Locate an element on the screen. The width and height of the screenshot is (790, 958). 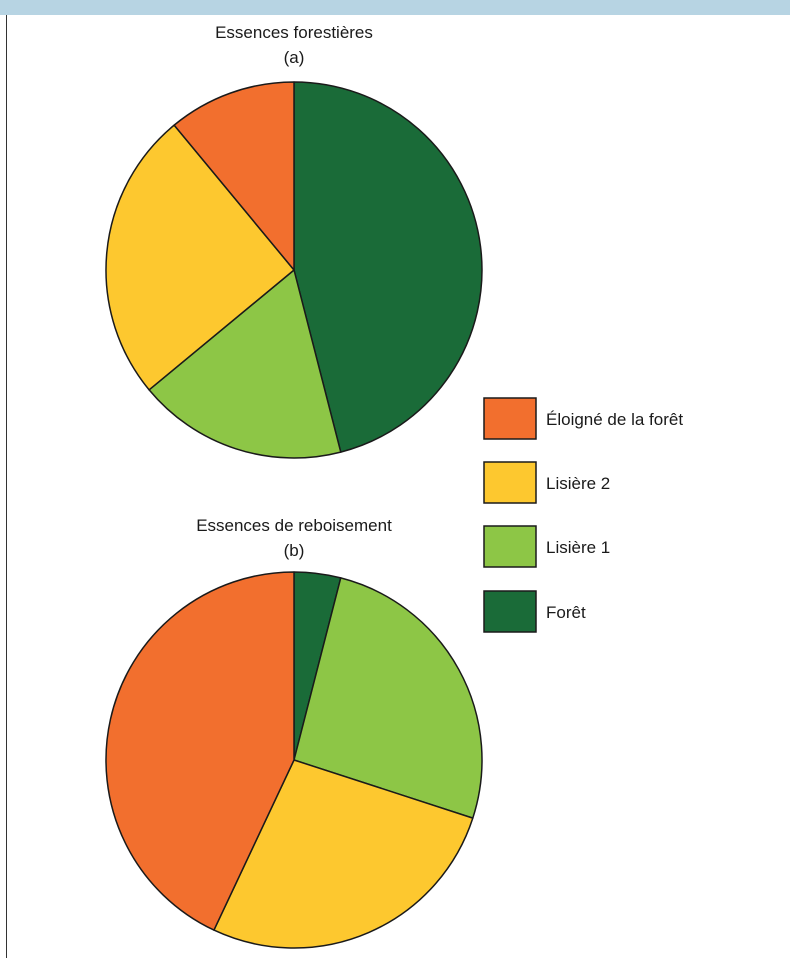
legend-label-eloigne: Éloigné de la forêt is located at coordinates (614, 419).